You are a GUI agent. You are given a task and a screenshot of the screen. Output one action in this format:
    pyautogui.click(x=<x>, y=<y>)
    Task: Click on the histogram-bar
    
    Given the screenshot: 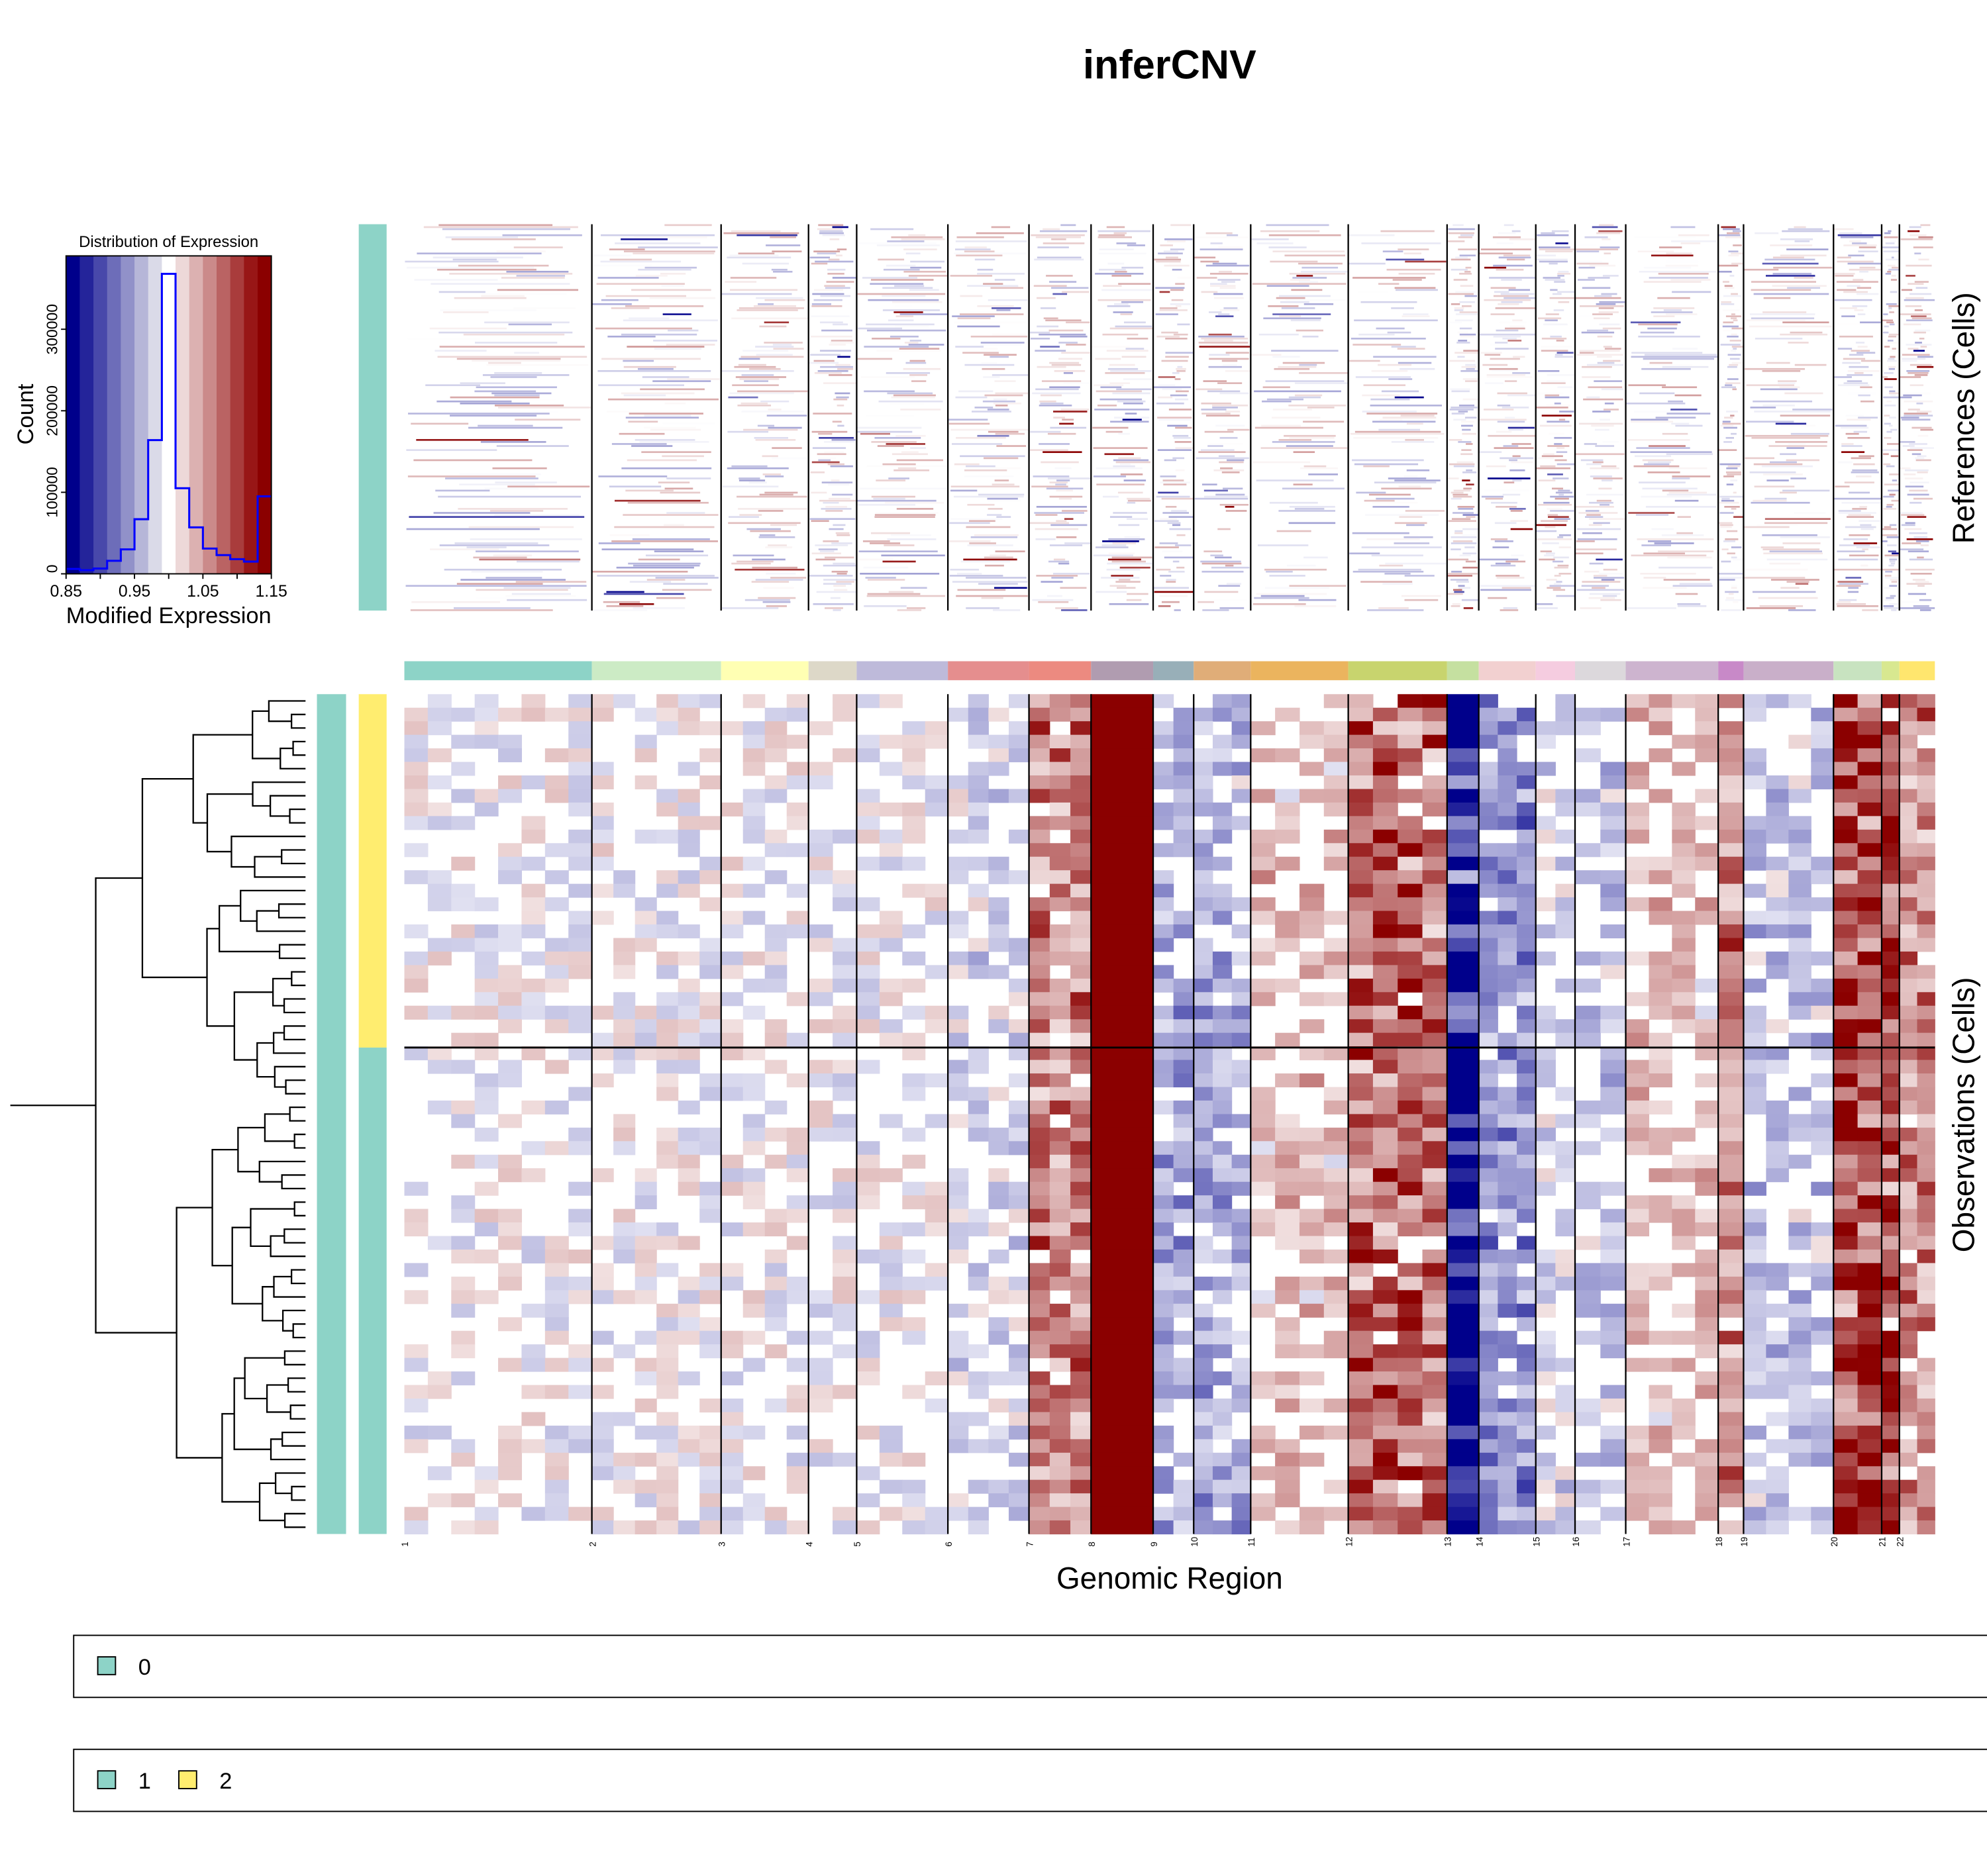 What is the action you would take?
    pyautogui.click(x=196, y=550)
    